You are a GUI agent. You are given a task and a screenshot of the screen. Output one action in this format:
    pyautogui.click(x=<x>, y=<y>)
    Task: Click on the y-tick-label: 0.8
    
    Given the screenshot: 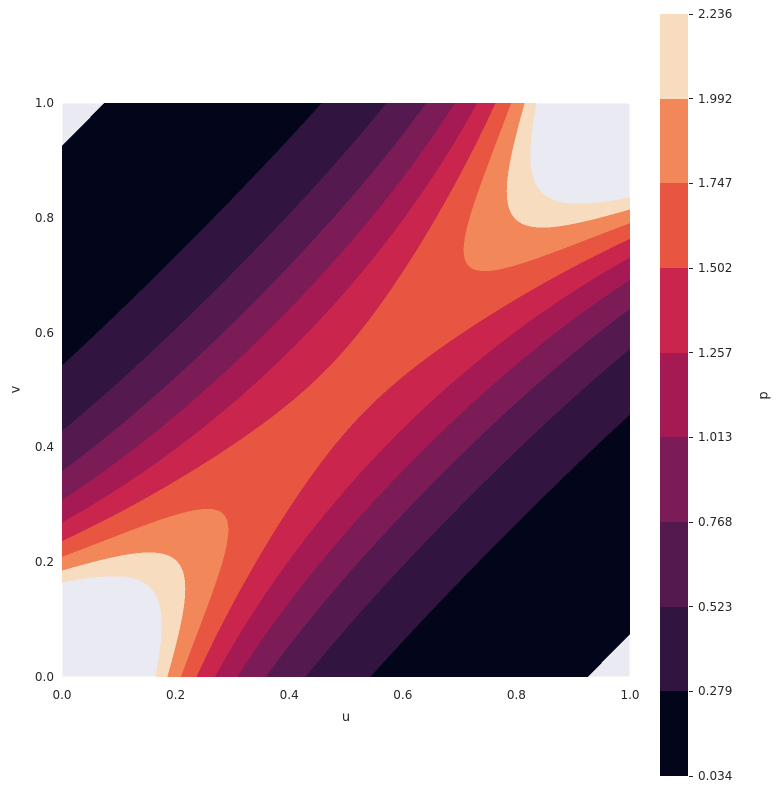 What is the action you would take?
    pyautogui.click(x=44, y=217)
    